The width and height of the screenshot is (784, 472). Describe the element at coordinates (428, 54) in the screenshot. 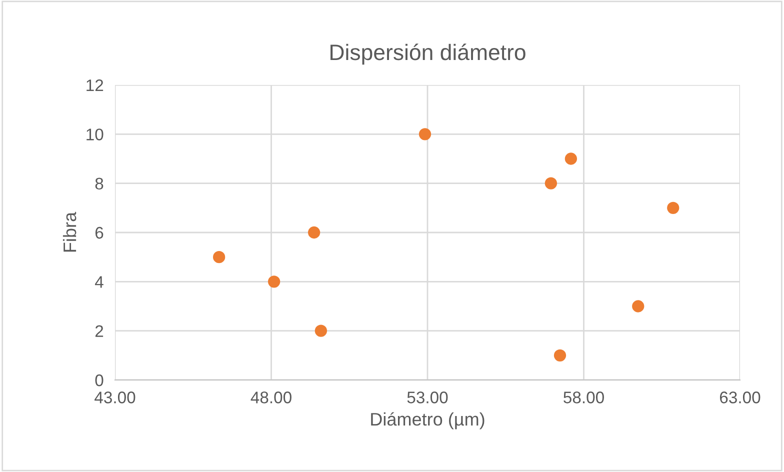

I see `chart-title: Dispersión diámetro` at that location.